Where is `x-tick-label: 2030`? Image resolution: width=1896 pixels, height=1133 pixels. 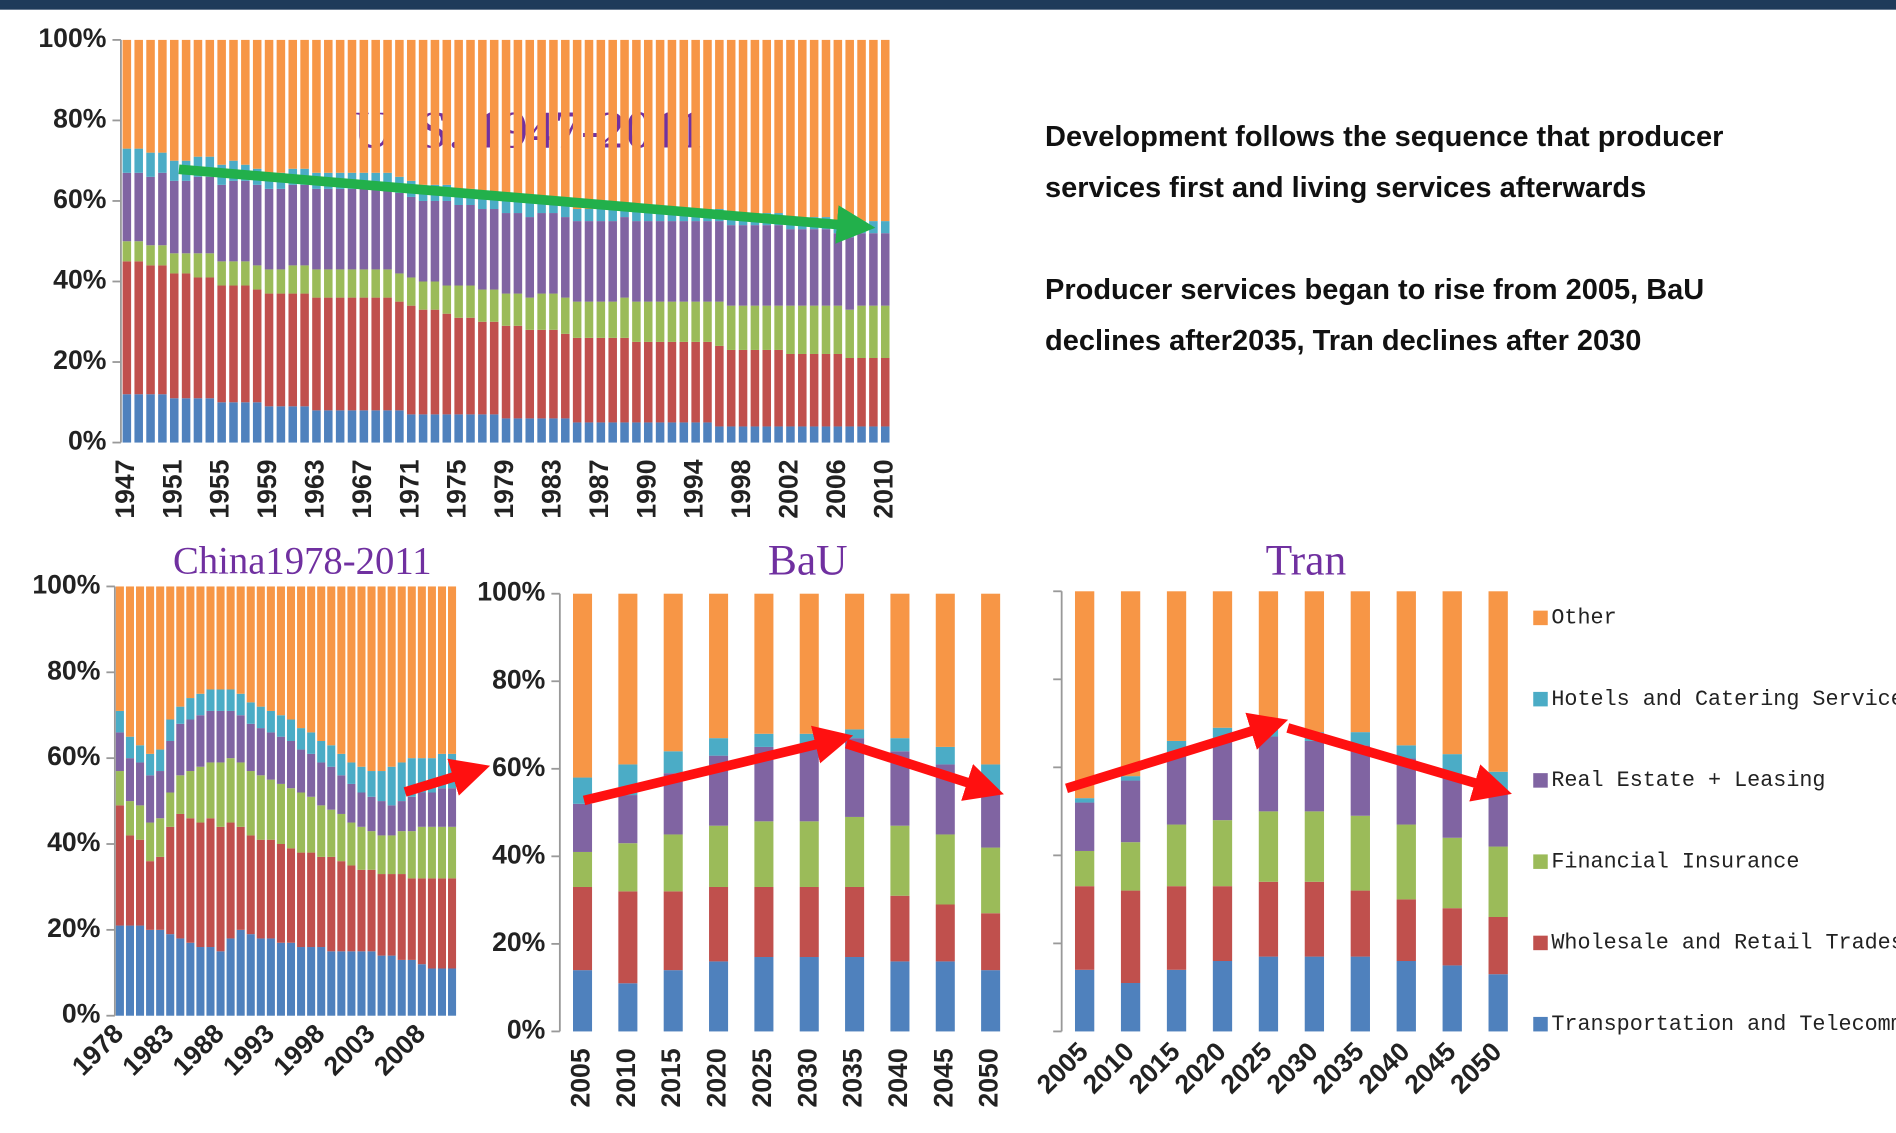
x-tick-label: 2030 is located at coordinates (1292, 1067).